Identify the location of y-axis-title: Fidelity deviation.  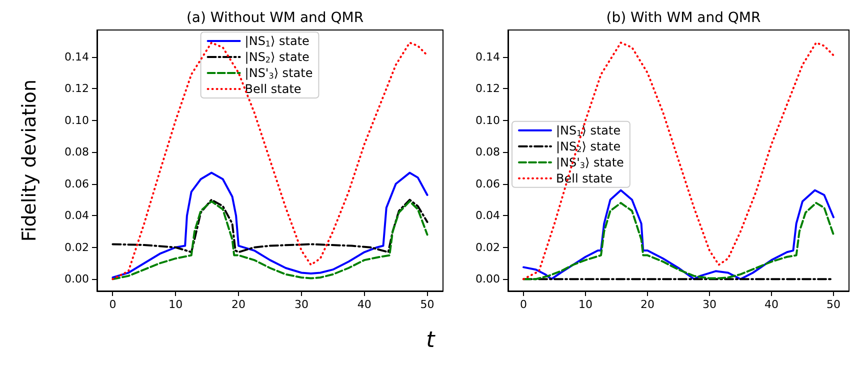
(29, 160).